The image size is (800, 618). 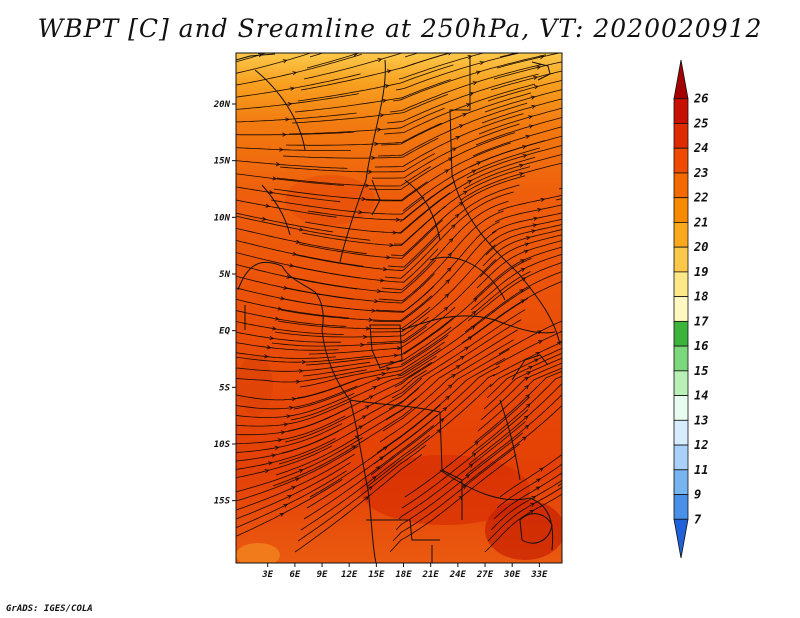 What do you see at coordinates (697, 495) in the screenshot?
I see `colorbar-label: 9` at bounding box center [697, 495].